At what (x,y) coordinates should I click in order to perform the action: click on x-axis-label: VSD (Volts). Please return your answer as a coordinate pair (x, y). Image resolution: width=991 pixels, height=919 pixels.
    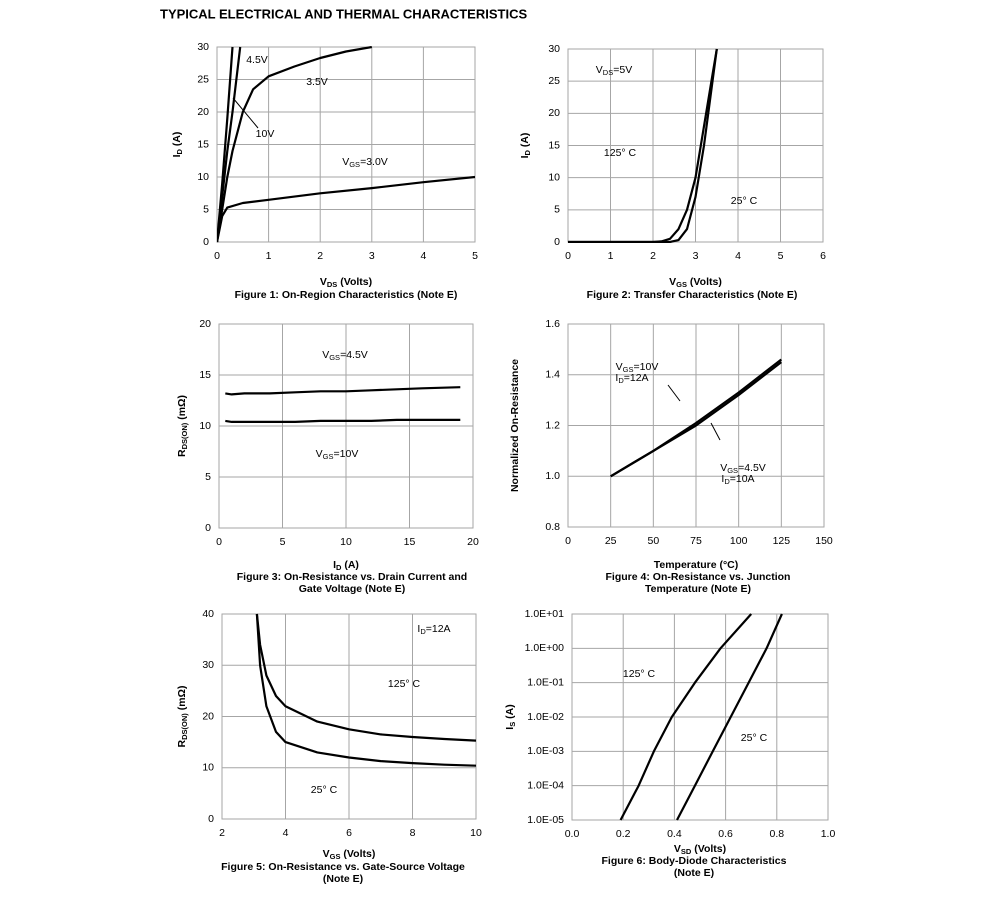
    Looking at the image, I should click on (700, 849).